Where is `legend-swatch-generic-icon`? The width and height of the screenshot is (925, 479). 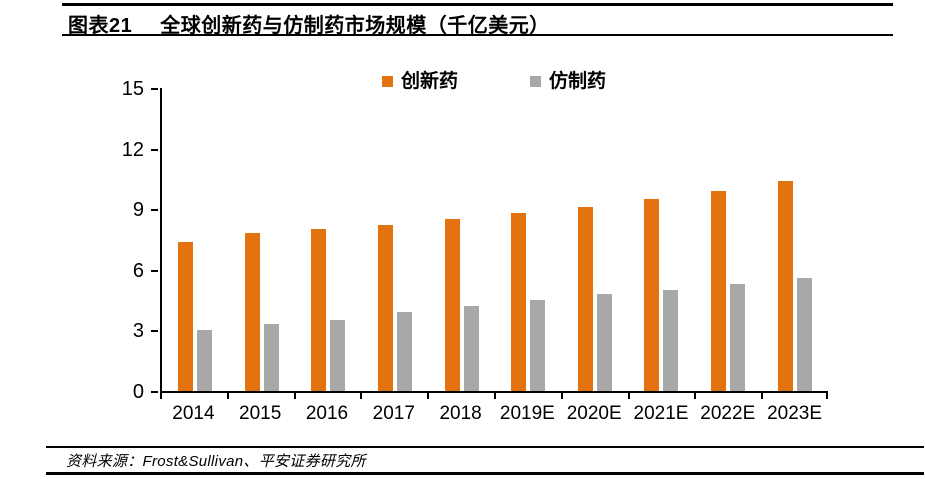 legend-swatch-generic-icon is located at coordinates (535, 81).